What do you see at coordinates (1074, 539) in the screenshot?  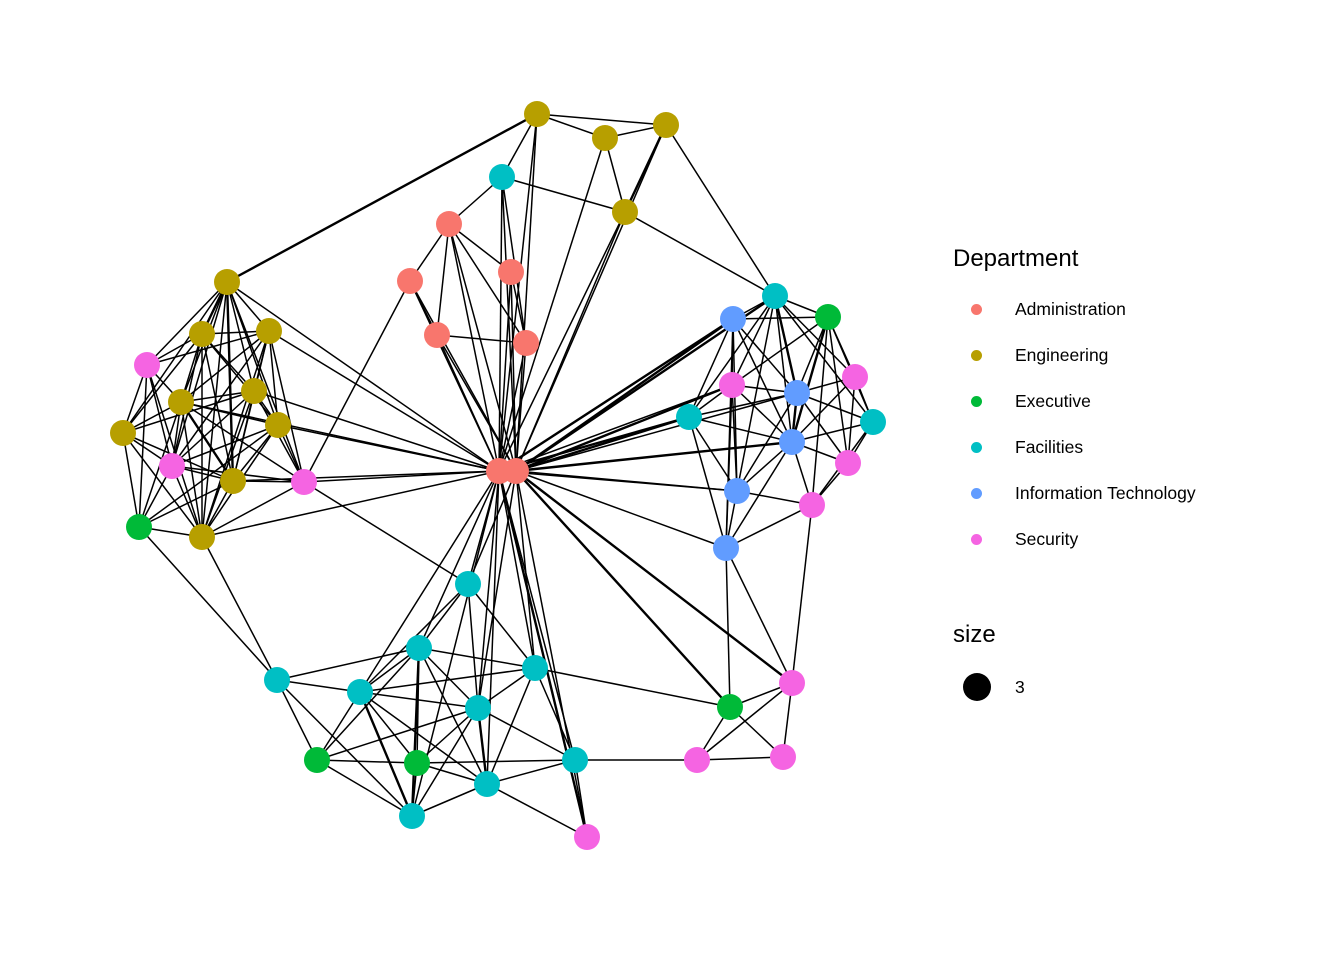 I see `legend-item-security: Security` at bounding box center [1074, 539].